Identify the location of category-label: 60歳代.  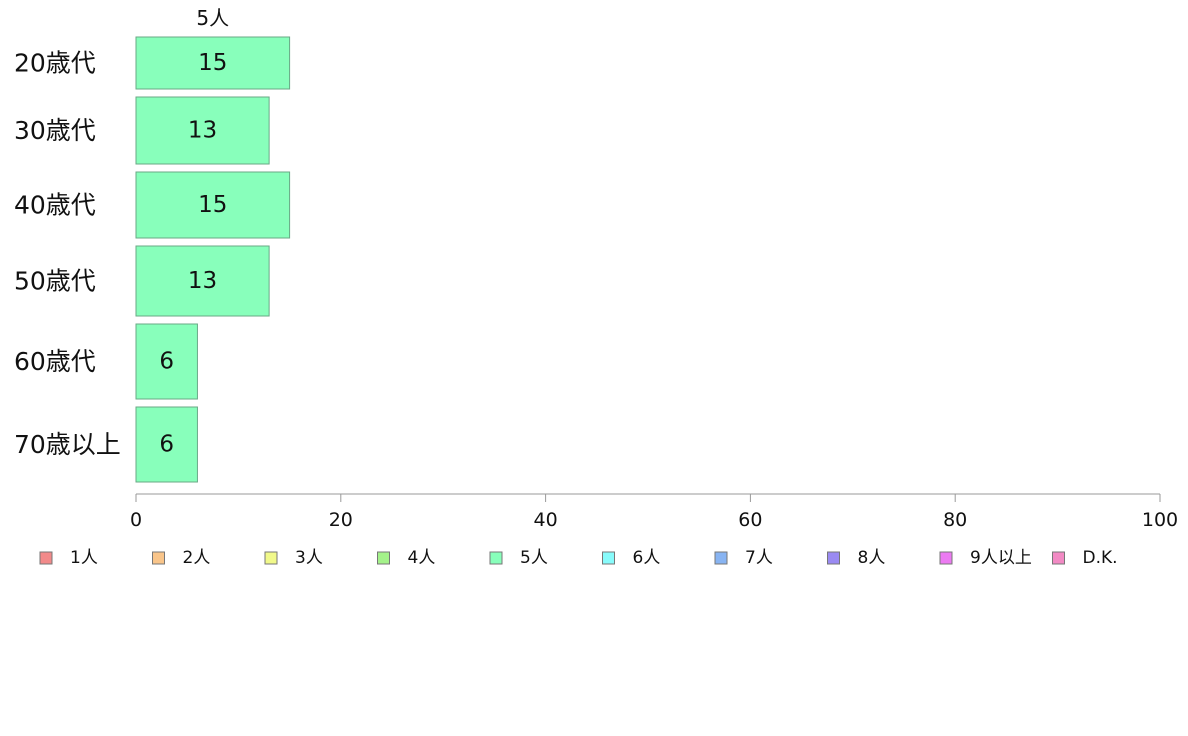
(55, 361).